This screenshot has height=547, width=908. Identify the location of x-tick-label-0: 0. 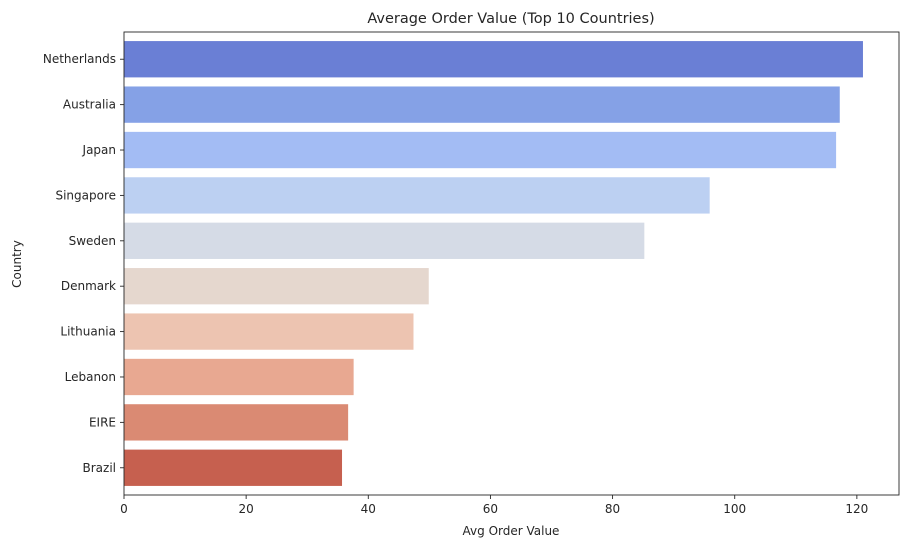
(124, 509).